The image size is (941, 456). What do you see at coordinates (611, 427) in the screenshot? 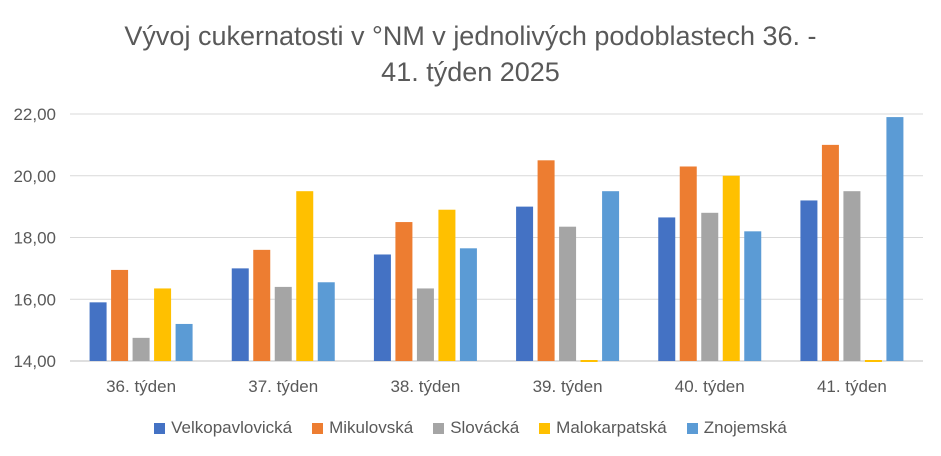
I see `legend-label: Malokarpatská` at bounding box center [611, 427].